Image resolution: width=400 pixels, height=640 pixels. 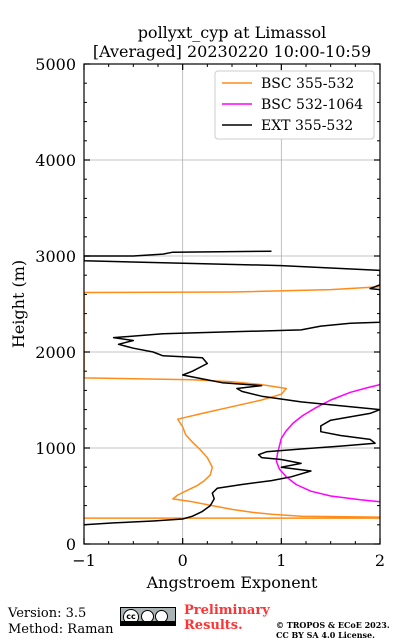 I want to click on x-tick-label: 0, so click(x=183, y=560).